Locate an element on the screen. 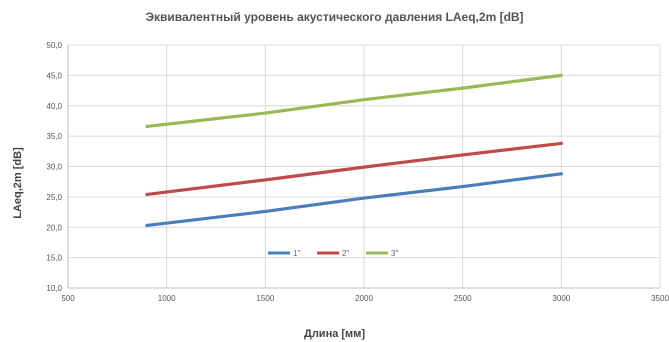 The height and width of the screenshot is (342, 669). y-tick-label: 40,0 is located at coordinates (54, 106).